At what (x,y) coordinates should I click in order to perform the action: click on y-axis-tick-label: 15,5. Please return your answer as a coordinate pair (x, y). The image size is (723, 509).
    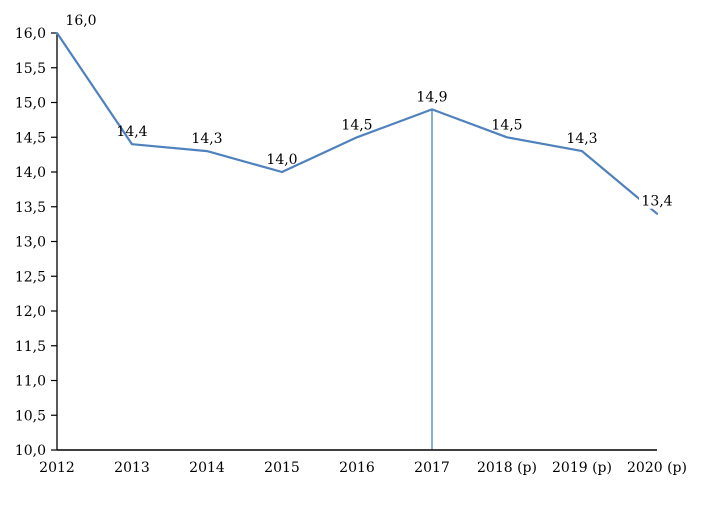
    Looking at the image, I should click on (30, 69).